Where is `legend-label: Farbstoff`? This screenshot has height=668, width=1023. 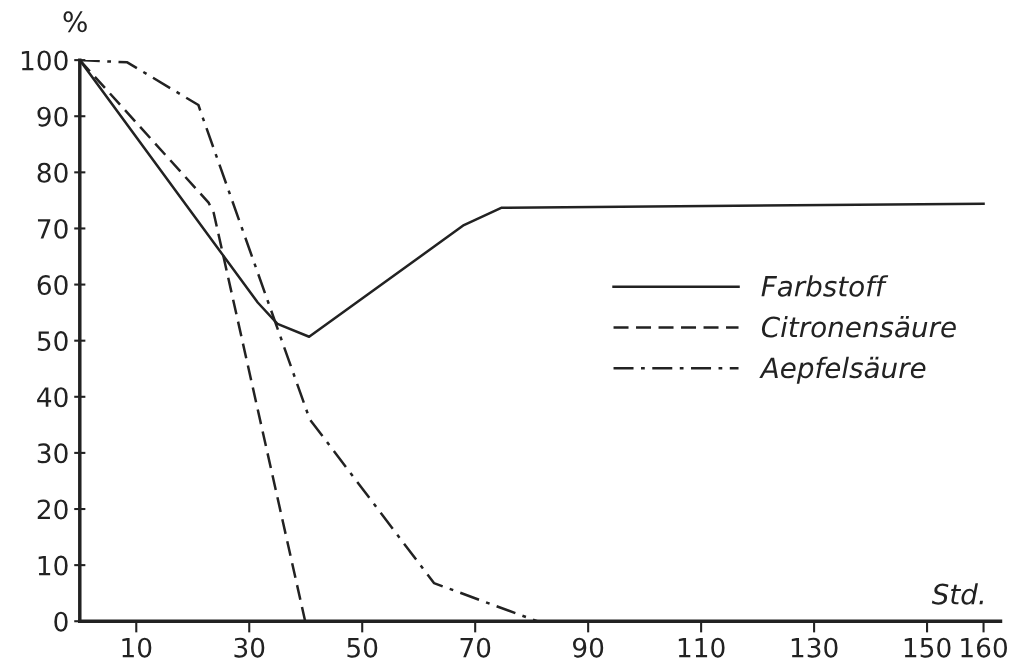
legend-label: Farbstoff is located at coordinates (825, 286).